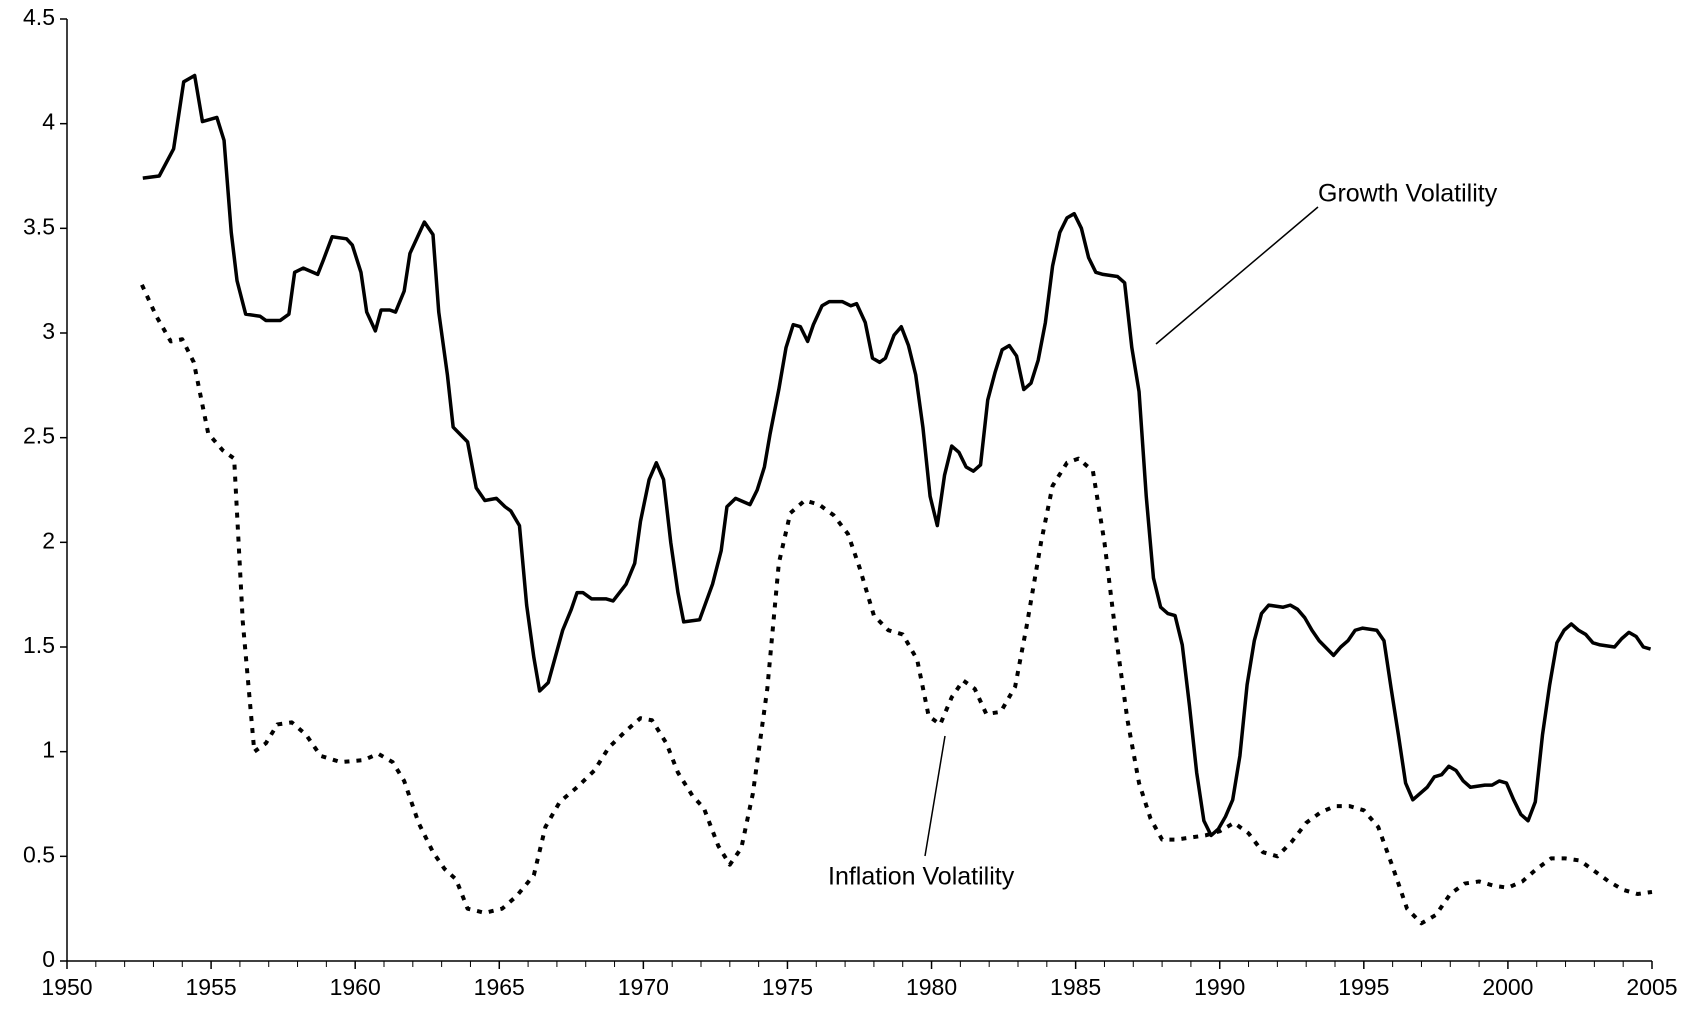 The height and width of the screenshot is (1015, 1686). I want to click on y-tick-label: 2, so click(48, 540).